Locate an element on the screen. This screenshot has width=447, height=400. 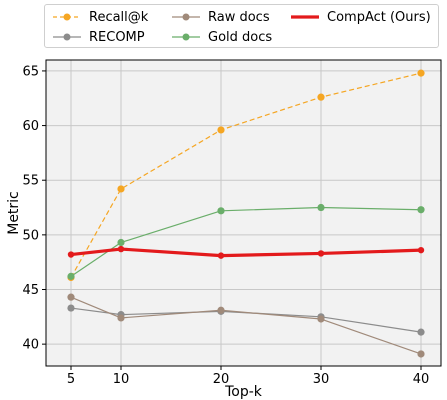
x-tick-label: 20 is located at coordinates (221, 379).